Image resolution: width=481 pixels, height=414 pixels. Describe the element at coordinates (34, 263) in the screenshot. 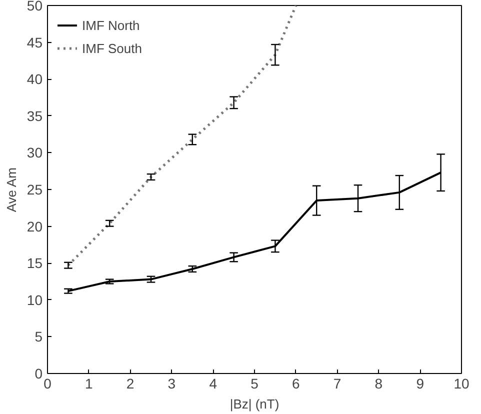

I see `y-tick-label: 15` at that location.